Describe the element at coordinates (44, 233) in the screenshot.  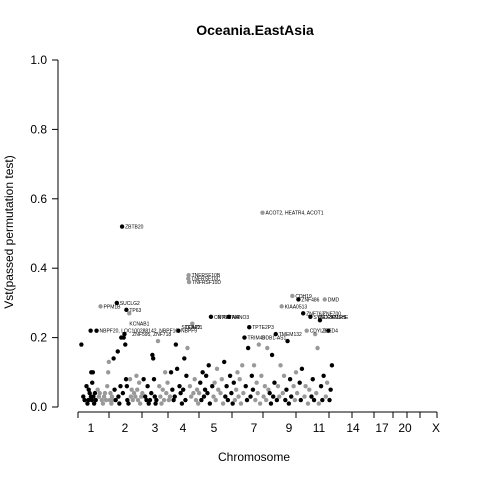
I see `y-axis: 0.0 0.2 0.4 0.6 0.8 1.0` at that location.